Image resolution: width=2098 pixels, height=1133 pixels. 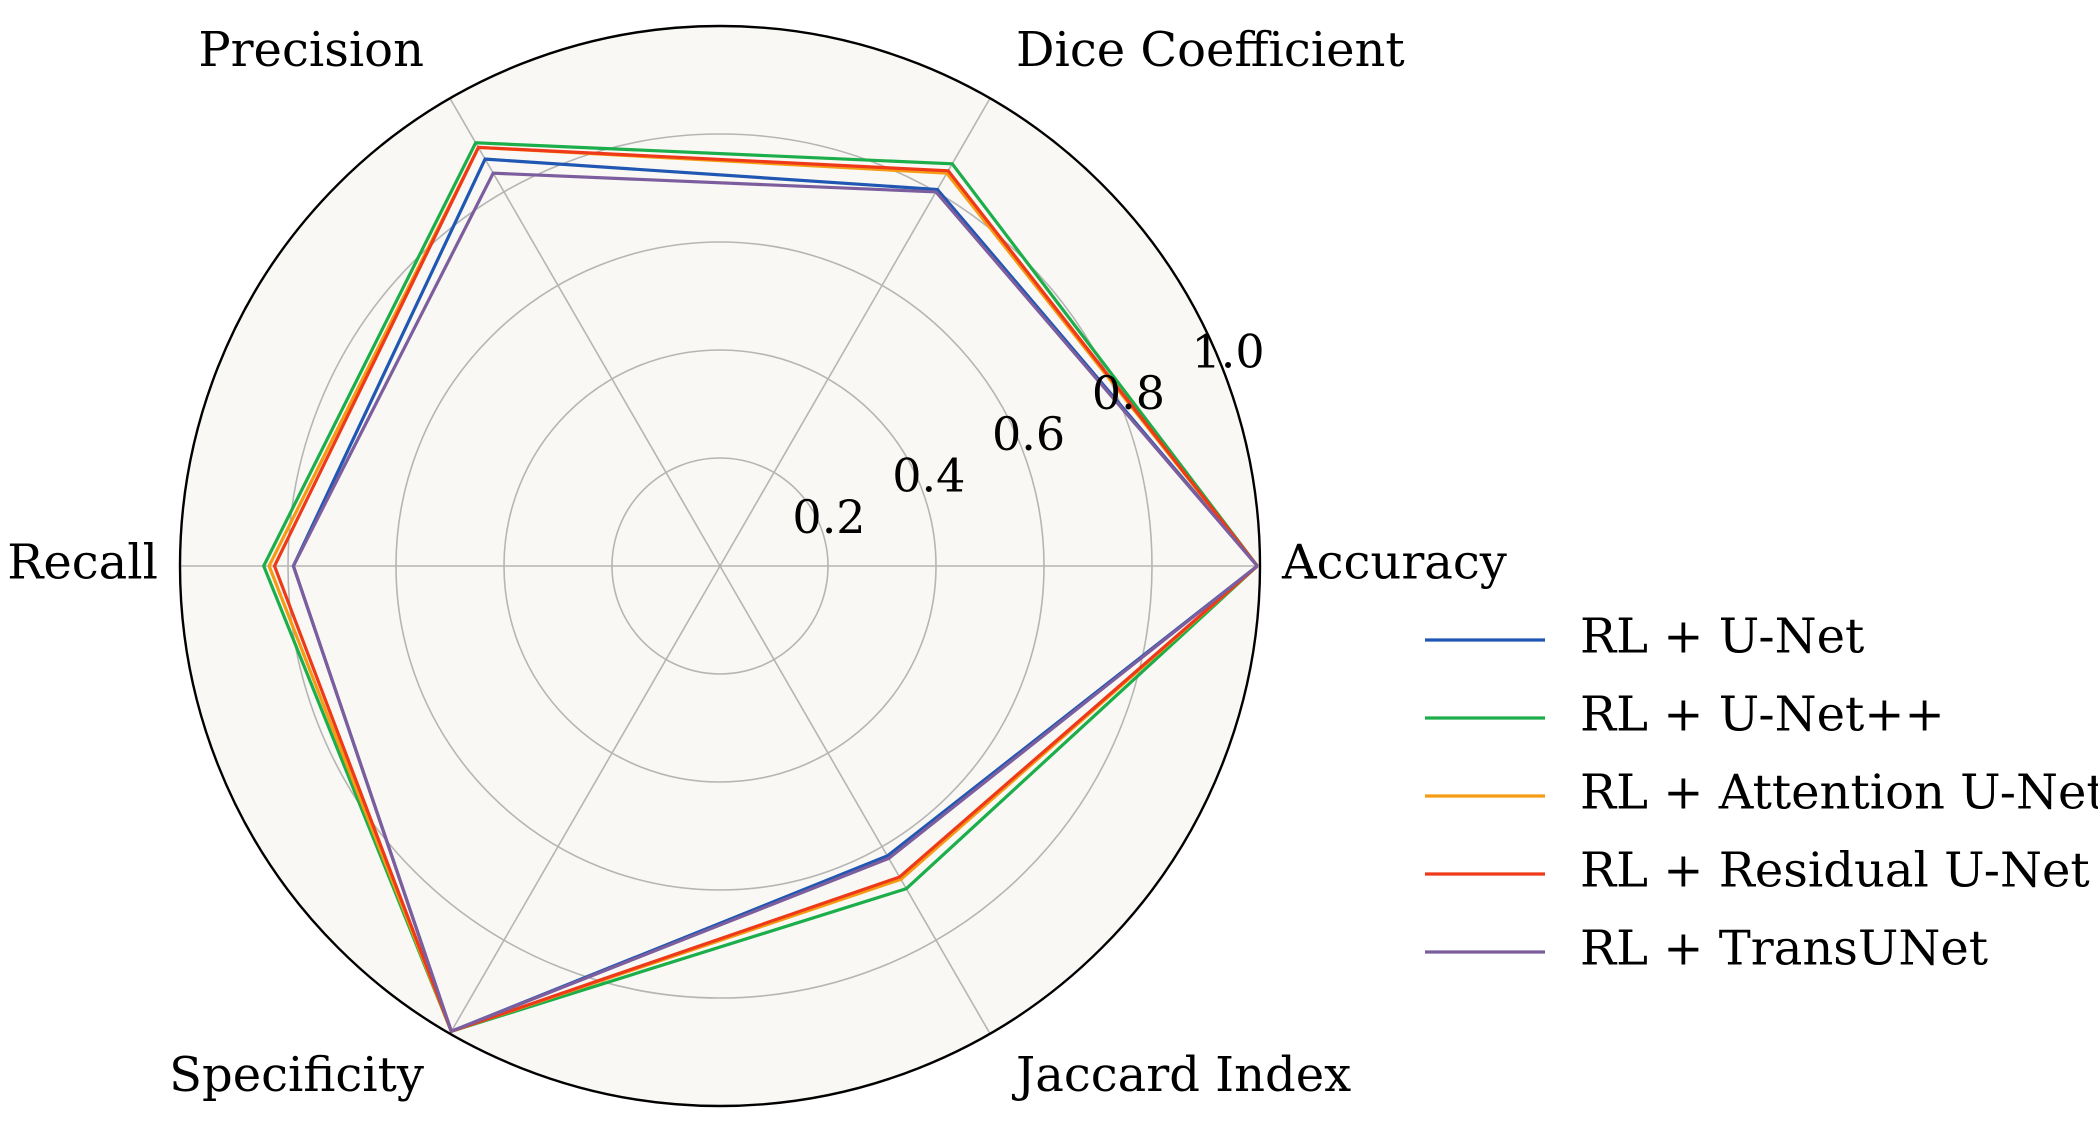 I want to click on legend-item: RL + TransUNet, so click(x=1706, y=949).